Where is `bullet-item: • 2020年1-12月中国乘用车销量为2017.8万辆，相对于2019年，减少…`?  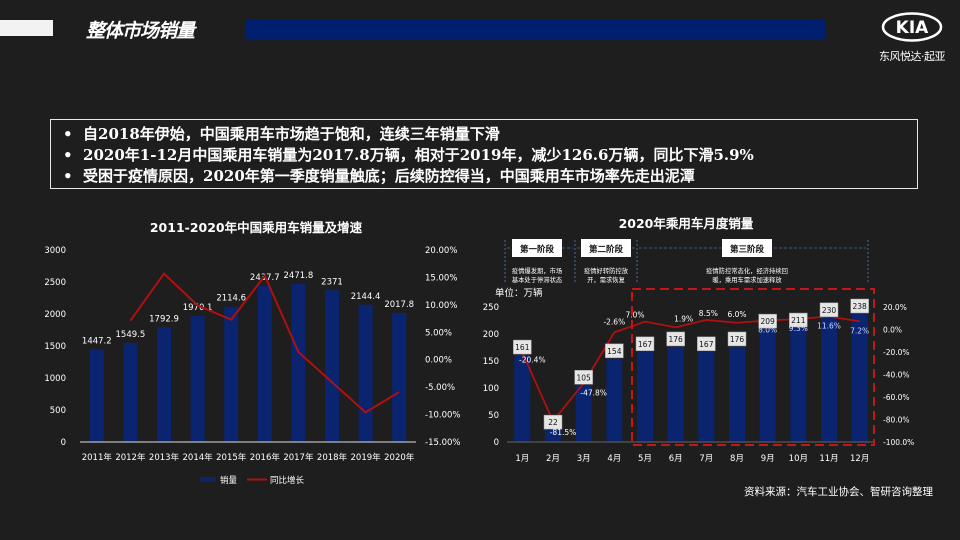 bullet-item: • 2020年1-12月中国乘用车销量为2017.8万辆，相对于2019年，减少… is located at coordinates (408, 155).